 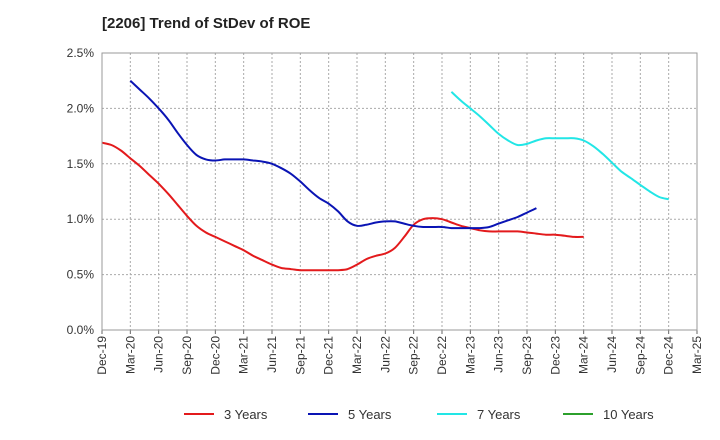 I want to click on legend: 3 Years 5 Years 7 Years 10 Years, so click(x=419, y=414).